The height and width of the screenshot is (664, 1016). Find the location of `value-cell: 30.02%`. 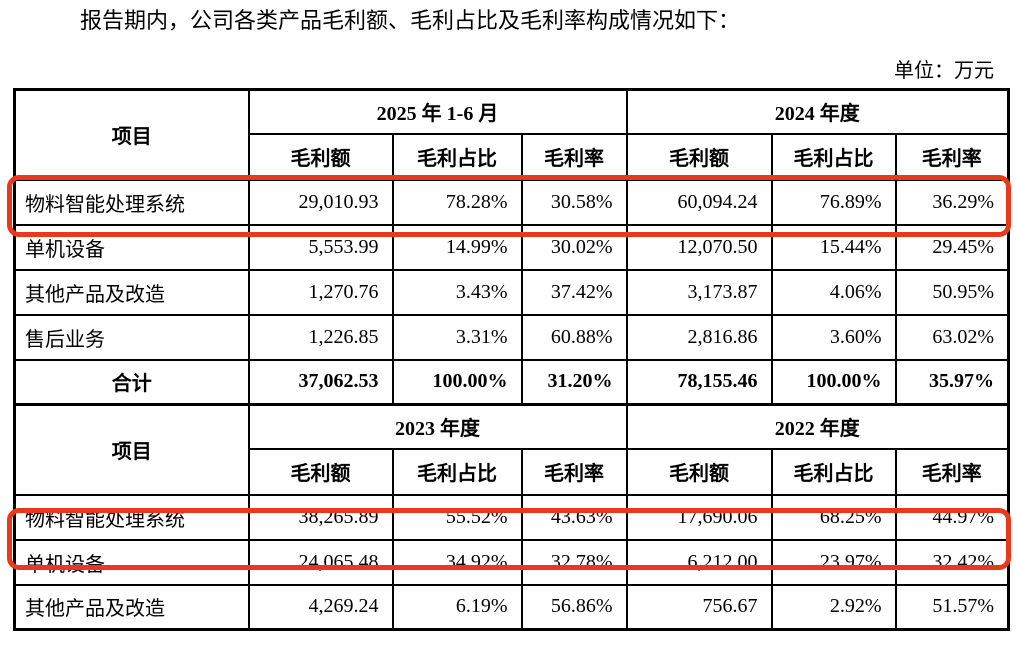

value-cell: 30.02% is located at coordinates (574, 247).